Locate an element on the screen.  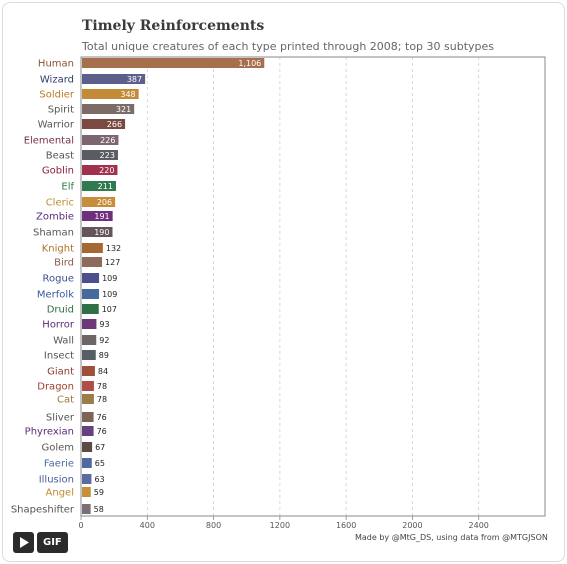
data-label: 93 is located at coordinates (104, 324).